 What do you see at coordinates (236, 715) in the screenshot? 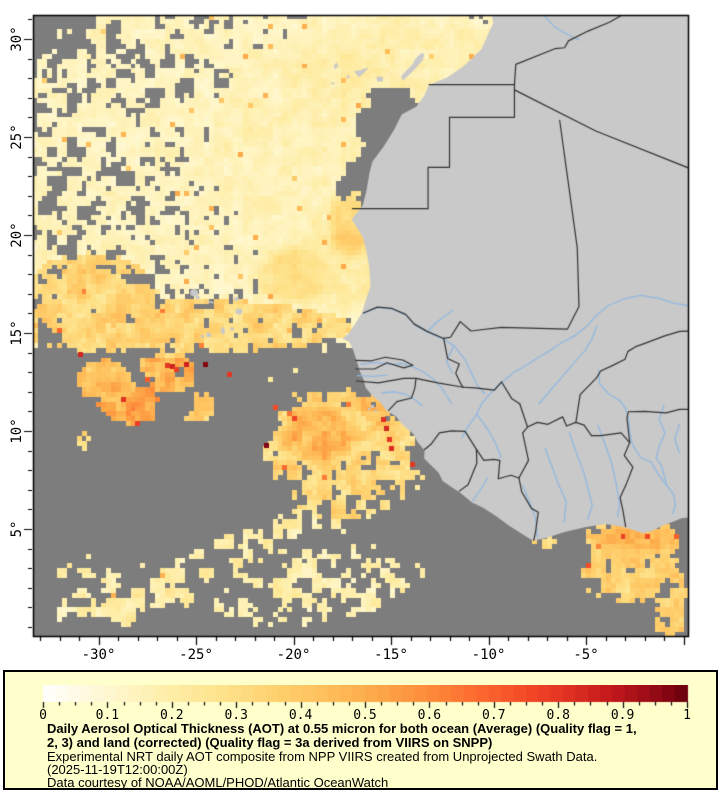
I see `colorbar-tick-label: 0.3` at bounding box center [236, 715].